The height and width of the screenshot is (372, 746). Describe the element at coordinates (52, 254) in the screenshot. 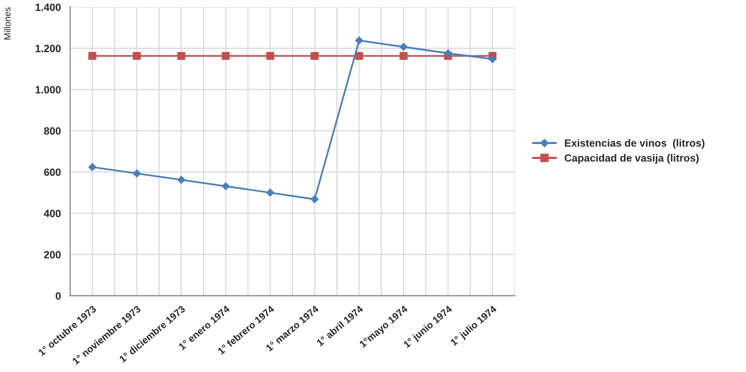

I see `y-tick-label: 200` at that location.